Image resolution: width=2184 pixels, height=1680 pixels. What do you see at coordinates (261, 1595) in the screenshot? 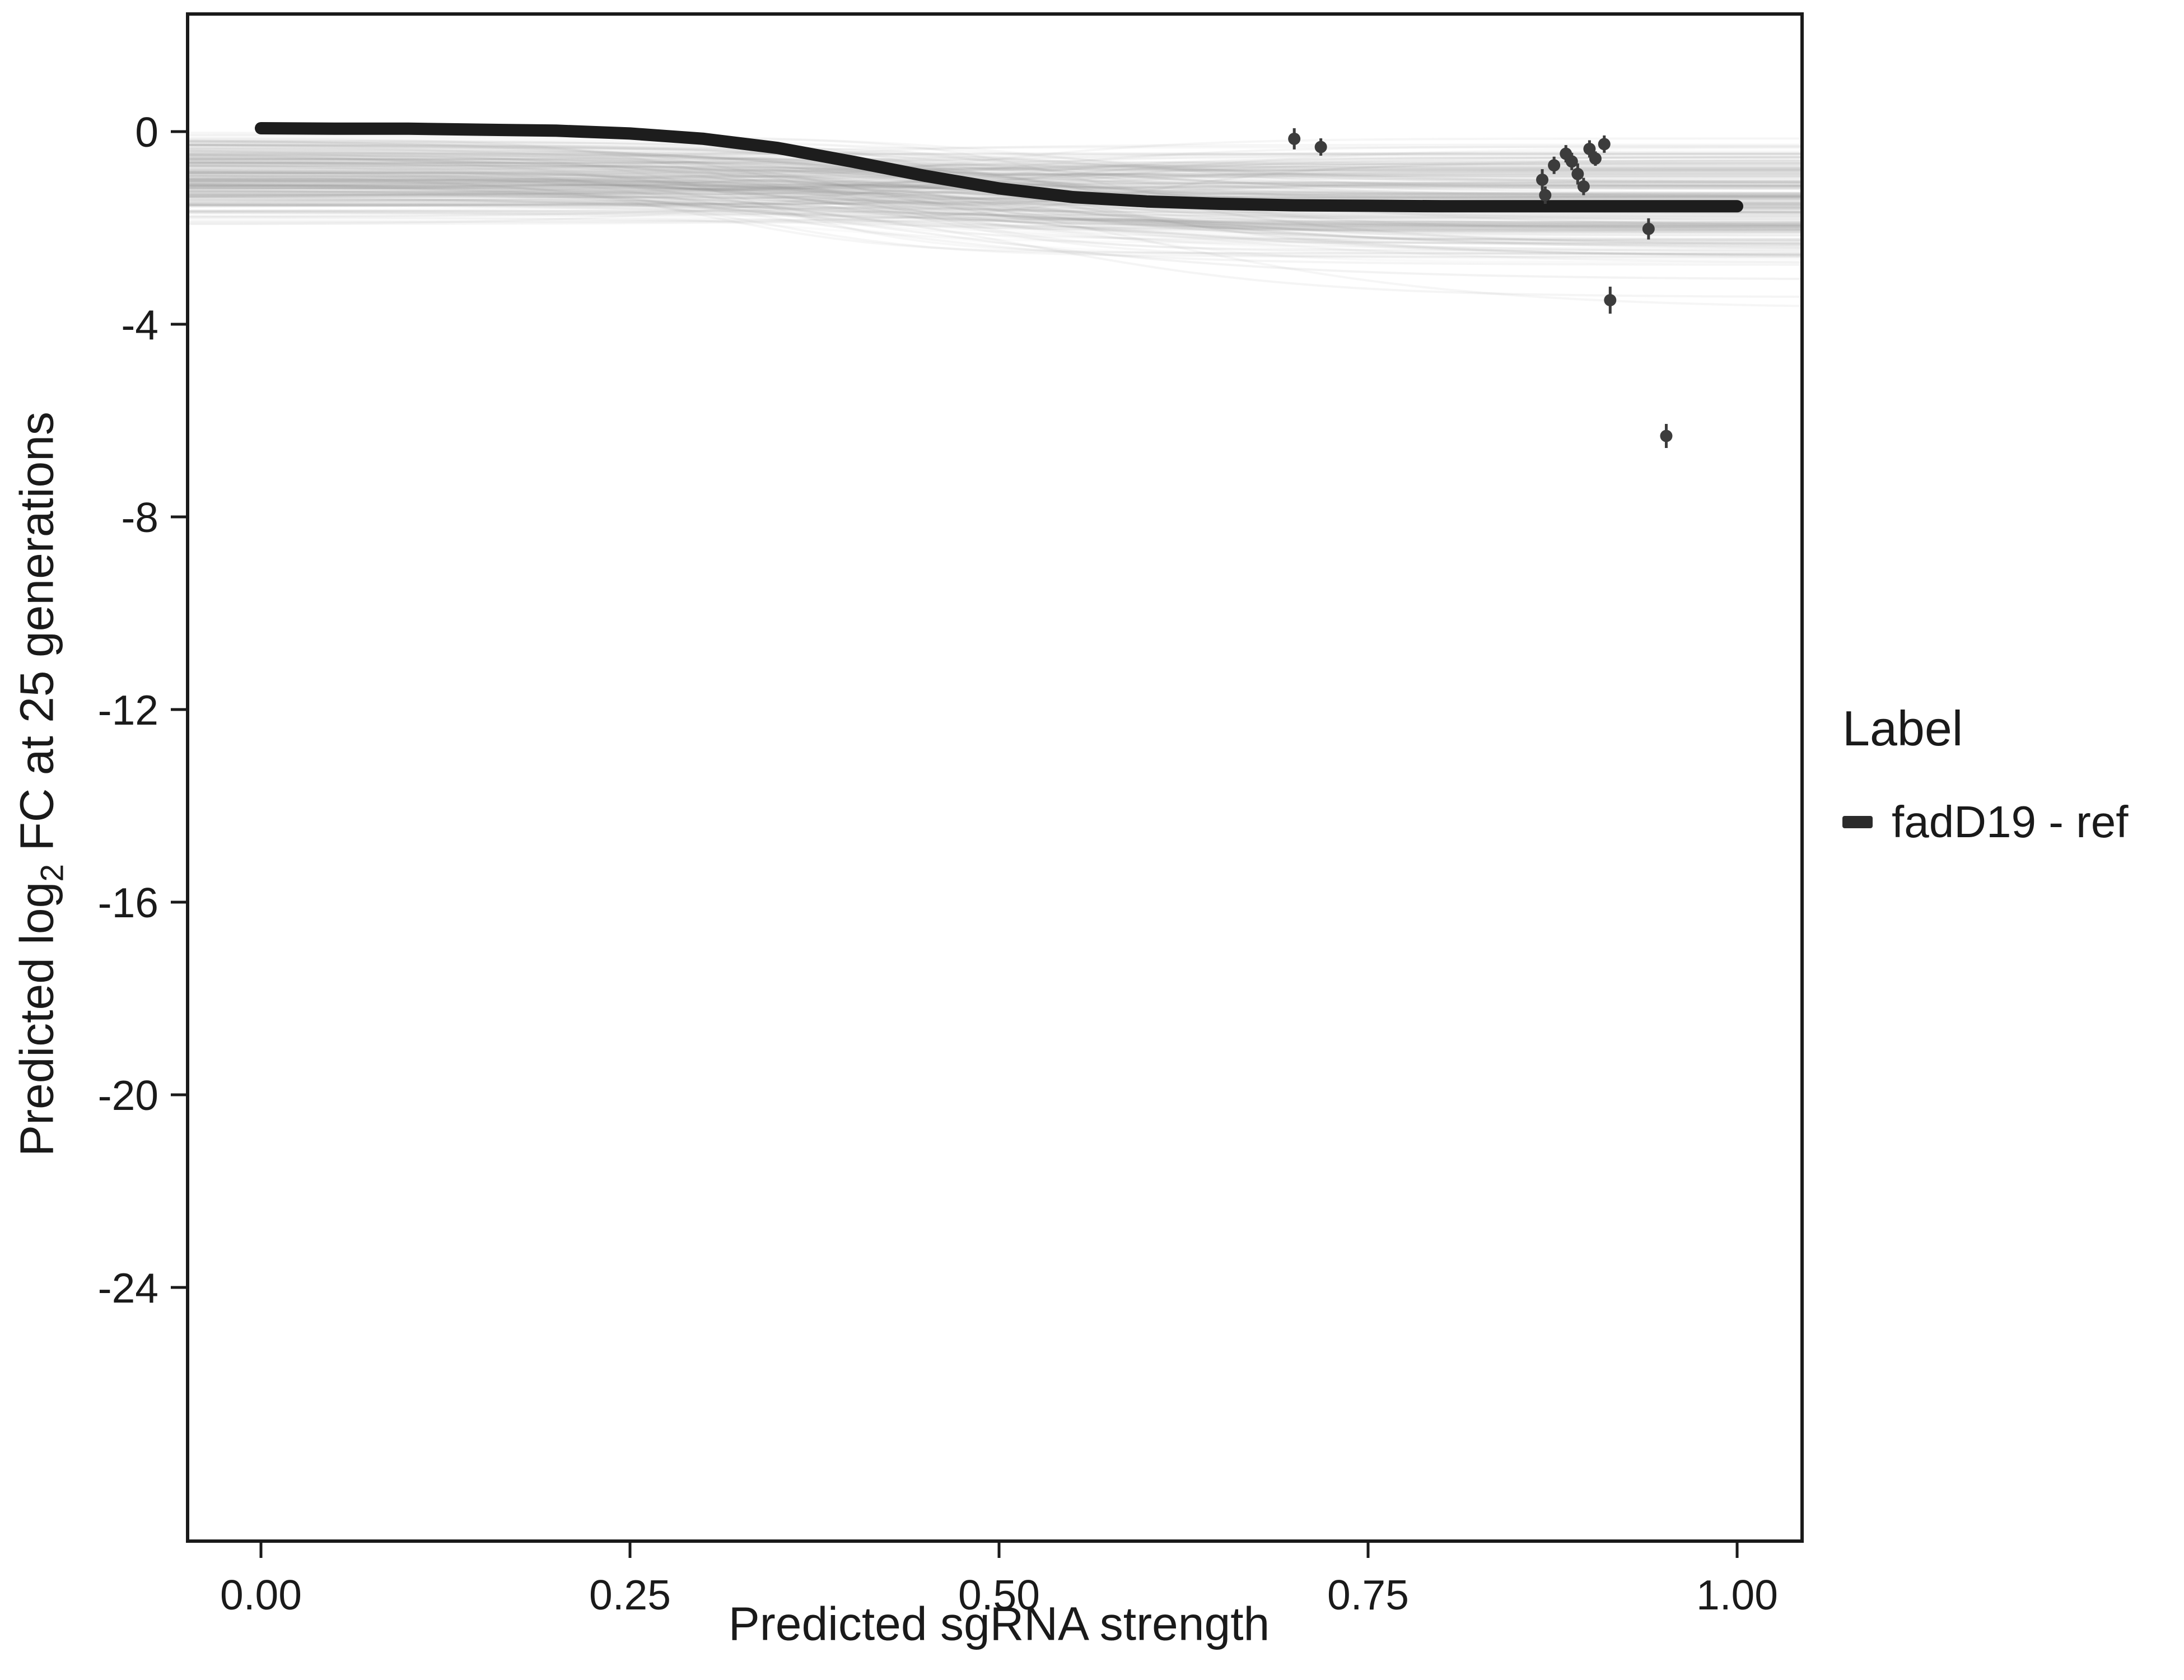
I see `x-tick-label: 0.00` at bounding box center [261, 1595].